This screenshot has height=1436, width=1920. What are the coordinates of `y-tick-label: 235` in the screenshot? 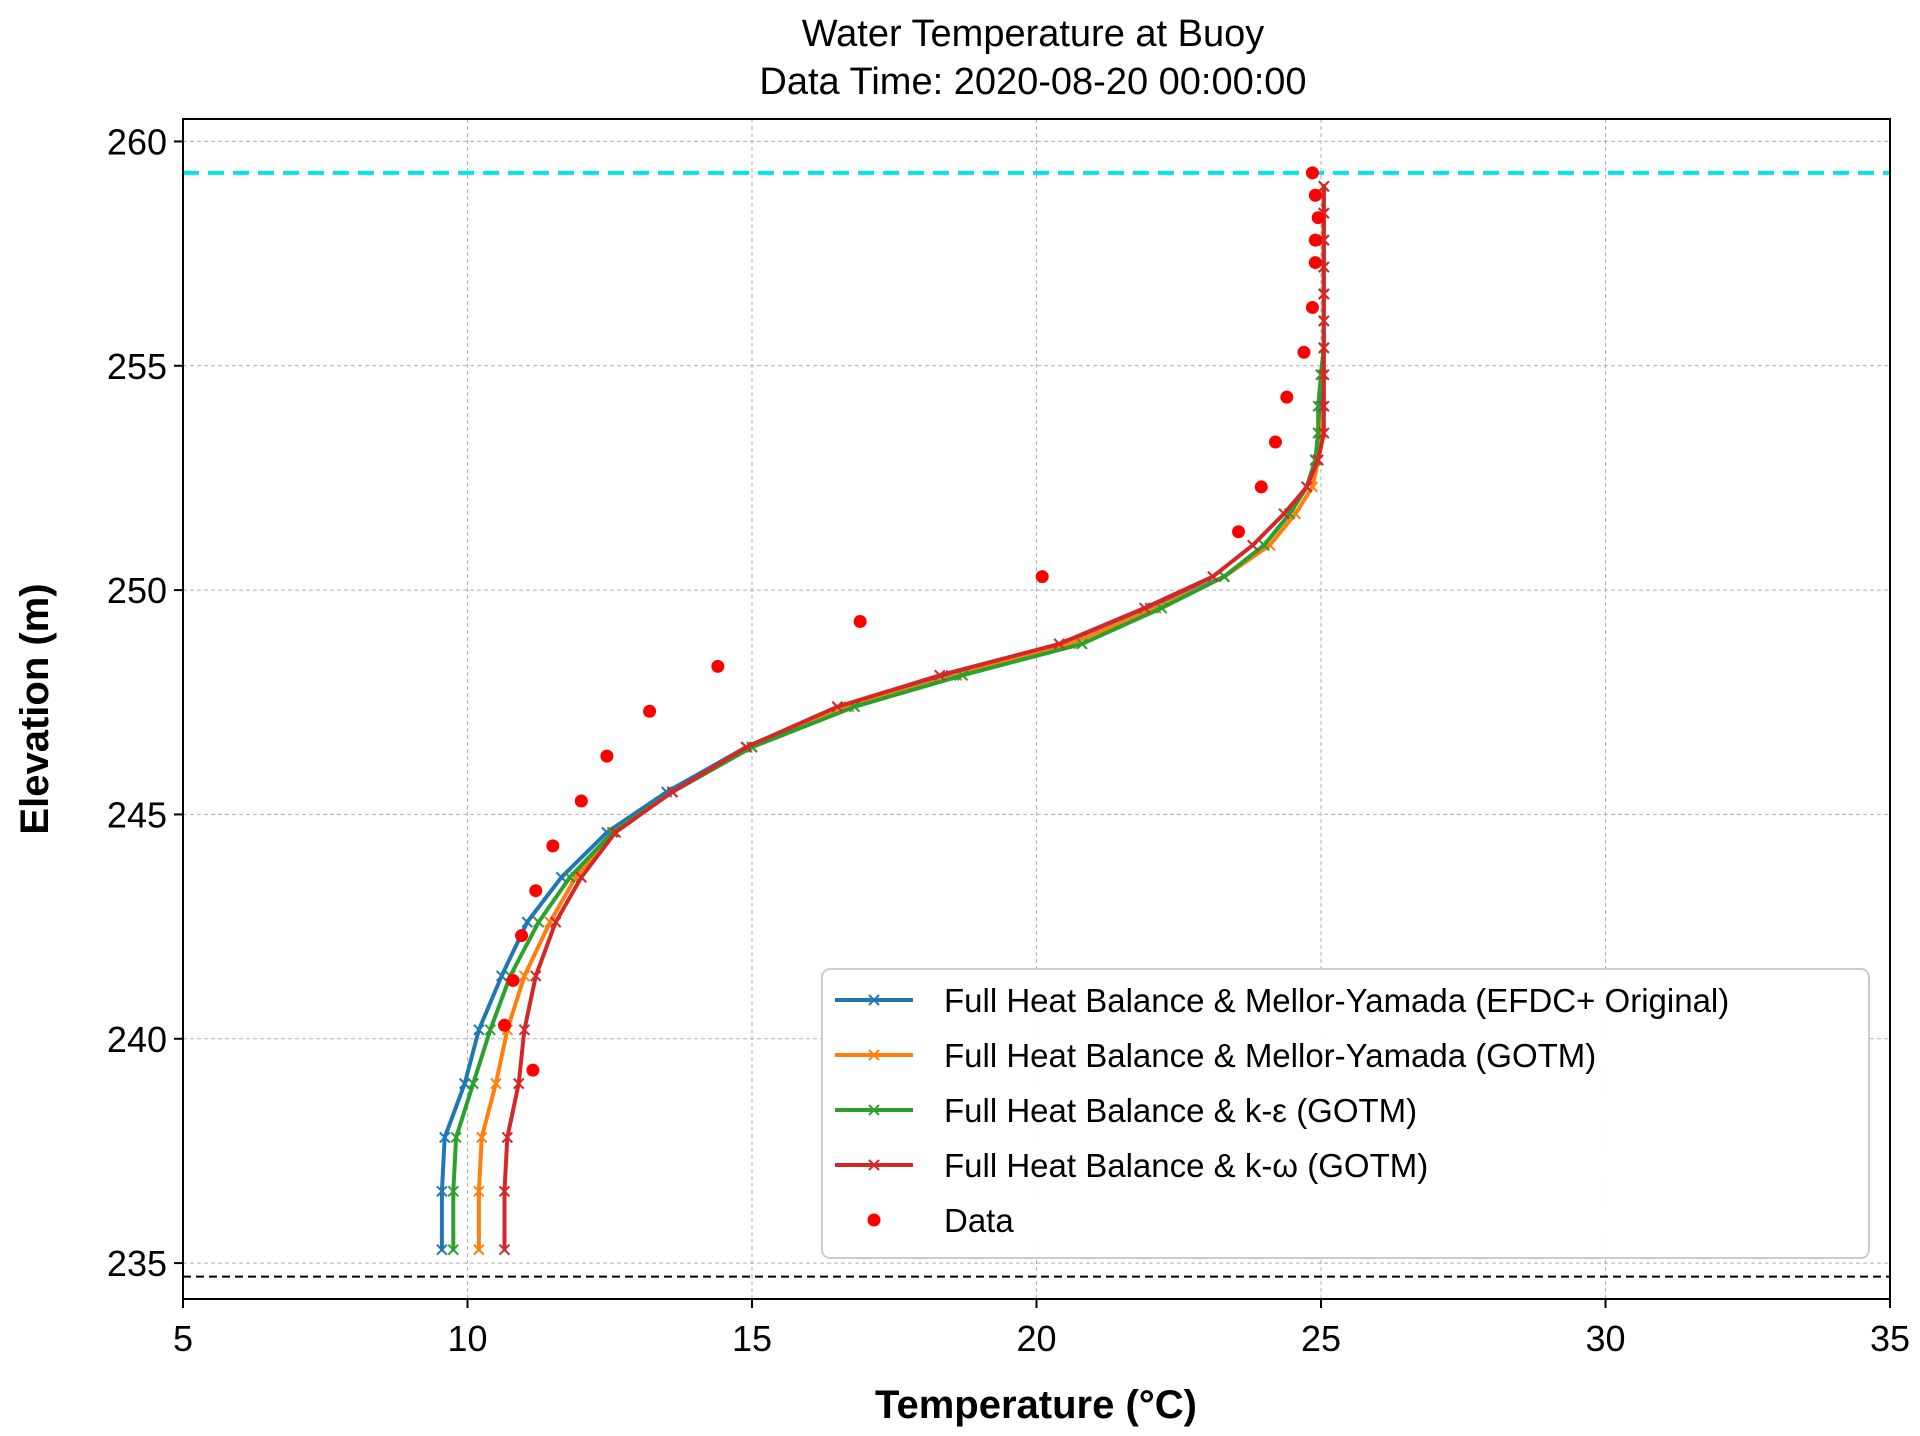 It's located at (137, 1263).